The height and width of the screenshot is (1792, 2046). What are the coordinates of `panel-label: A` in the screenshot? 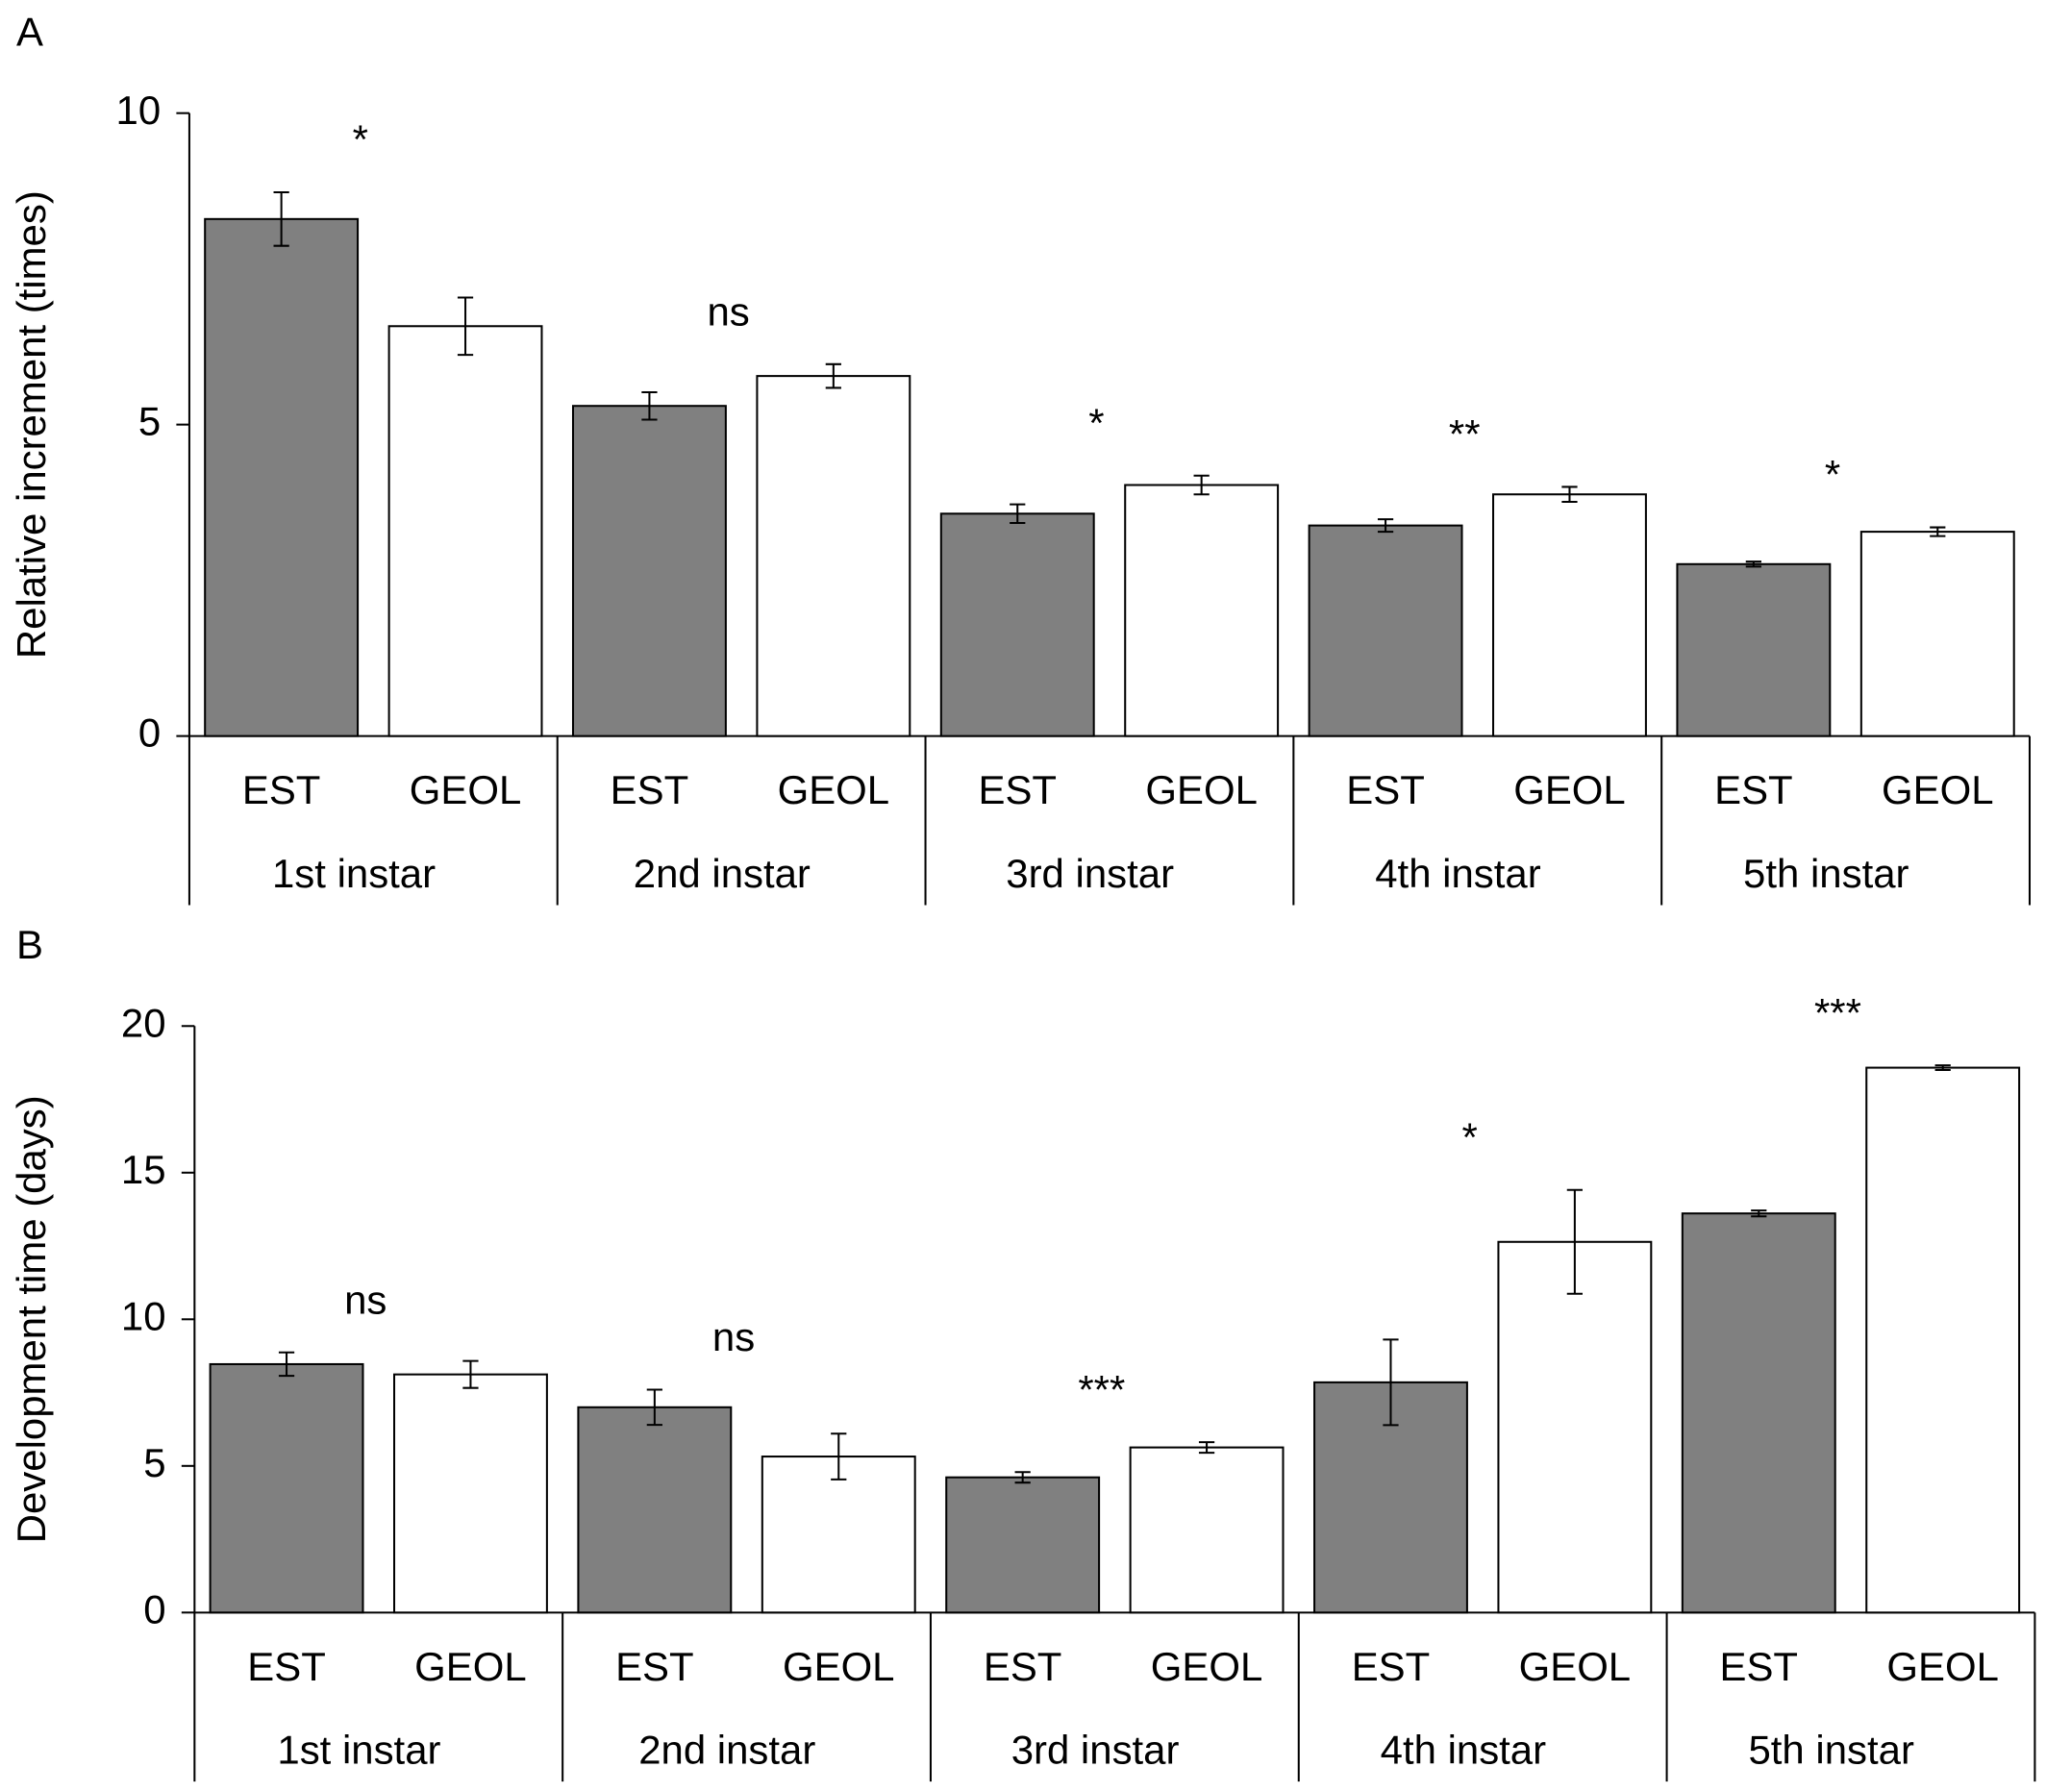 It's located at (29, 32).